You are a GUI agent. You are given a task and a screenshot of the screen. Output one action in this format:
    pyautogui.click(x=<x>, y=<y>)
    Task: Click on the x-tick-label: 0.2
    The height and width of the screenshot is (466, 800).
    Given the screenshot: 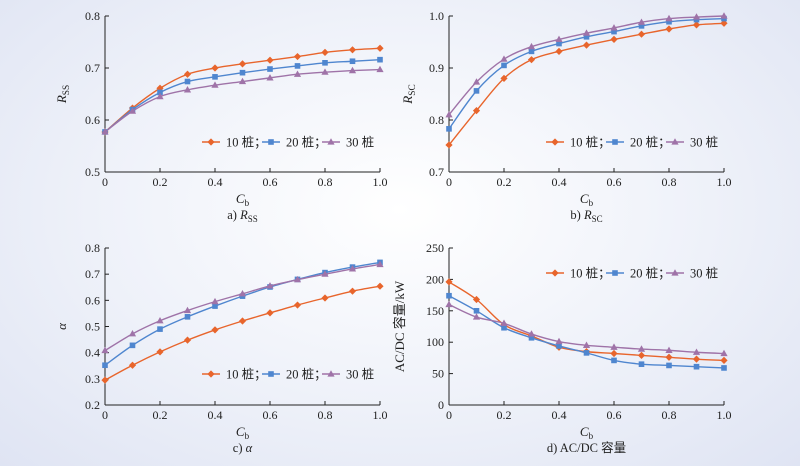 What is the action you would take?
    pyautogui.click(x=160, y=182)
    